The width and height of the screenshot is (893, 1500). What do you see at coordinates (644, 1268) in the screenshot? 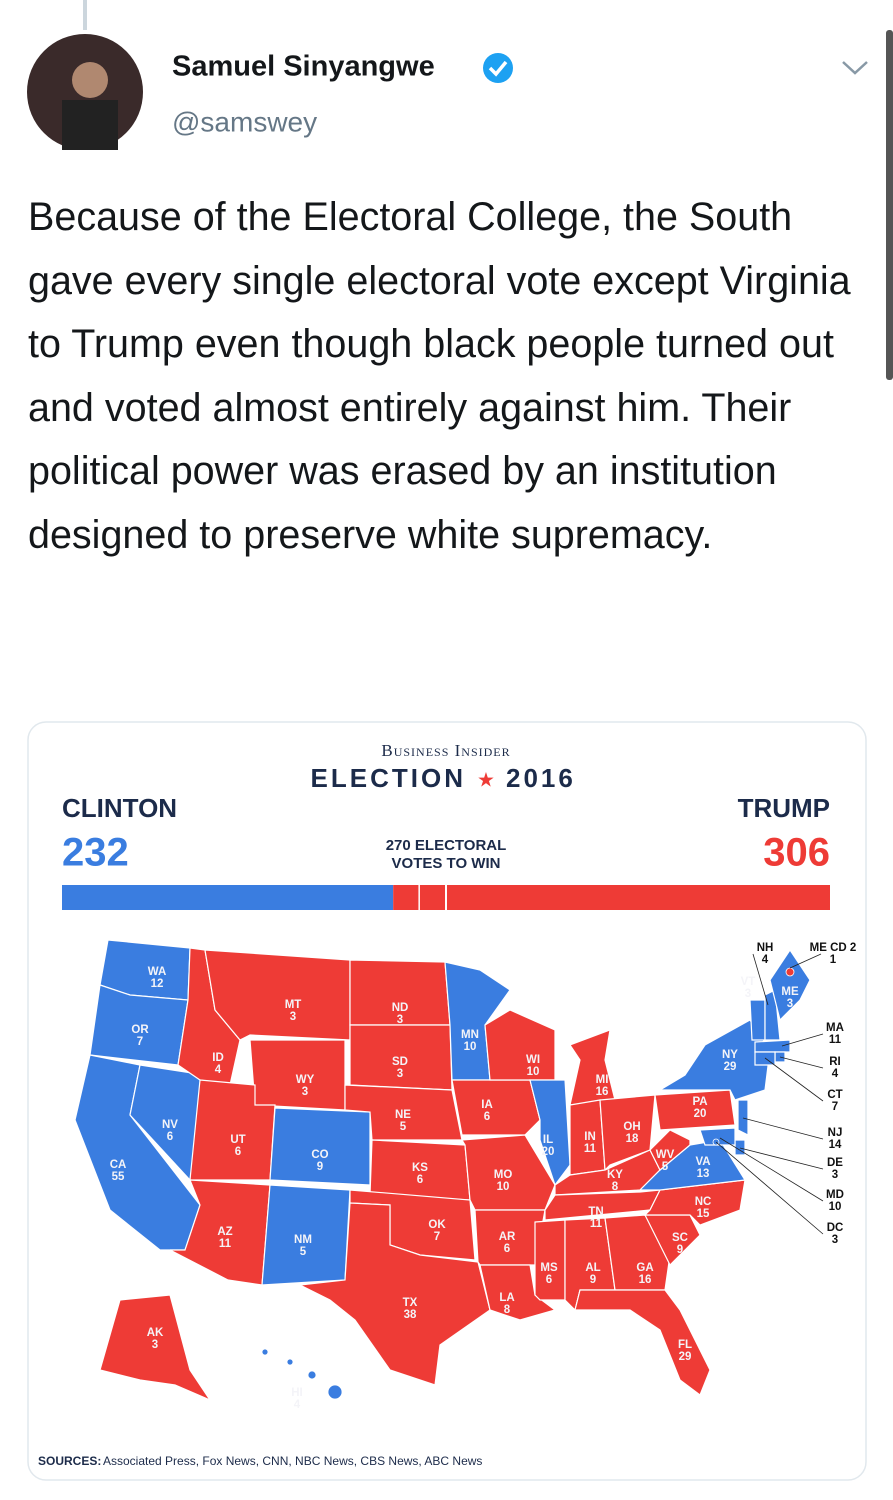
I see `state-label: GA` at bounding box center [644, 1268].